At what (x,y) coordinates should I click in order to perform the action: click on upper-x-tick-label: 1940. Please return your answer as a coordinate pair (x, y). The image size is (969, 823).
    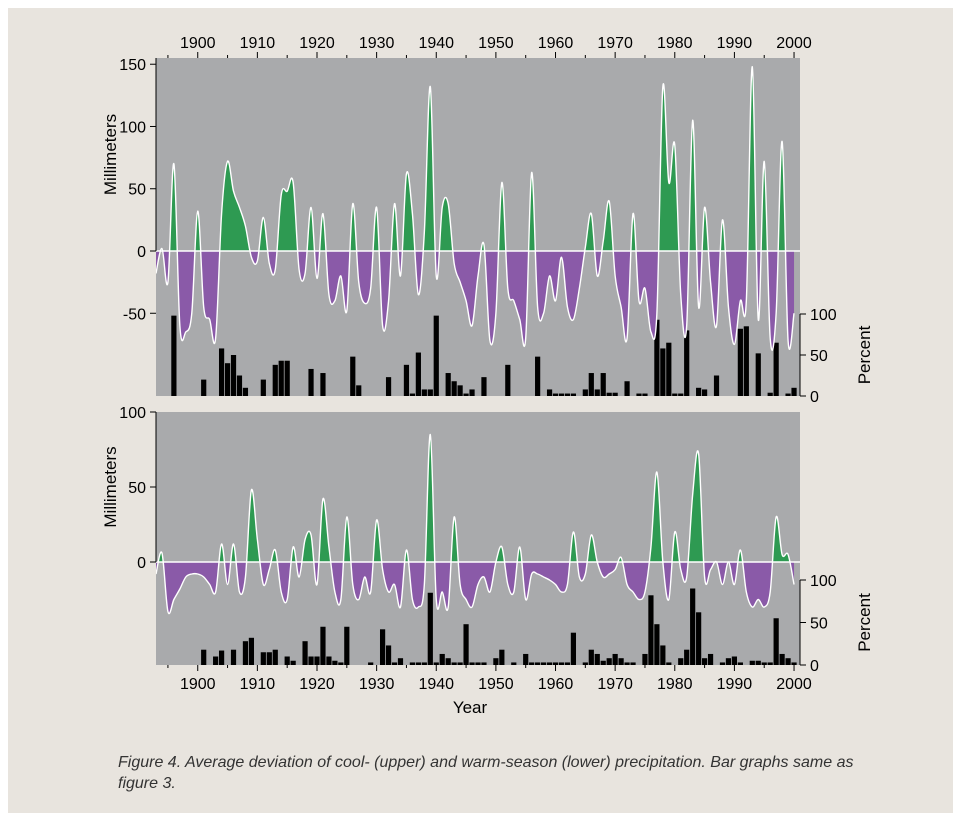
    Looking at the image, I should click on (436, 43).